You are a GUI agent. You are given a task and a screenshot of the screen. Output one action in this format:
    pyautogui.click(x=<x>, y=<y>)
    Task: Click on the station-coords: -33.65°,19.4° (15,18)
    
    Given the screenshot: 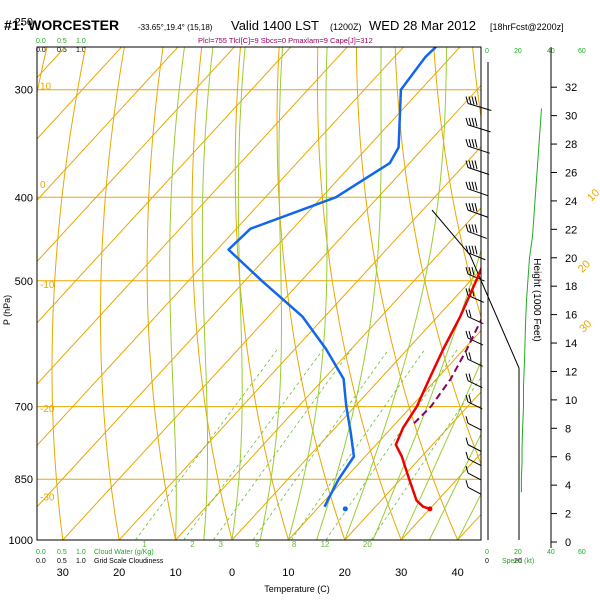 What is the action you would take?
    pyautogui.click(x=175, y=27)
    